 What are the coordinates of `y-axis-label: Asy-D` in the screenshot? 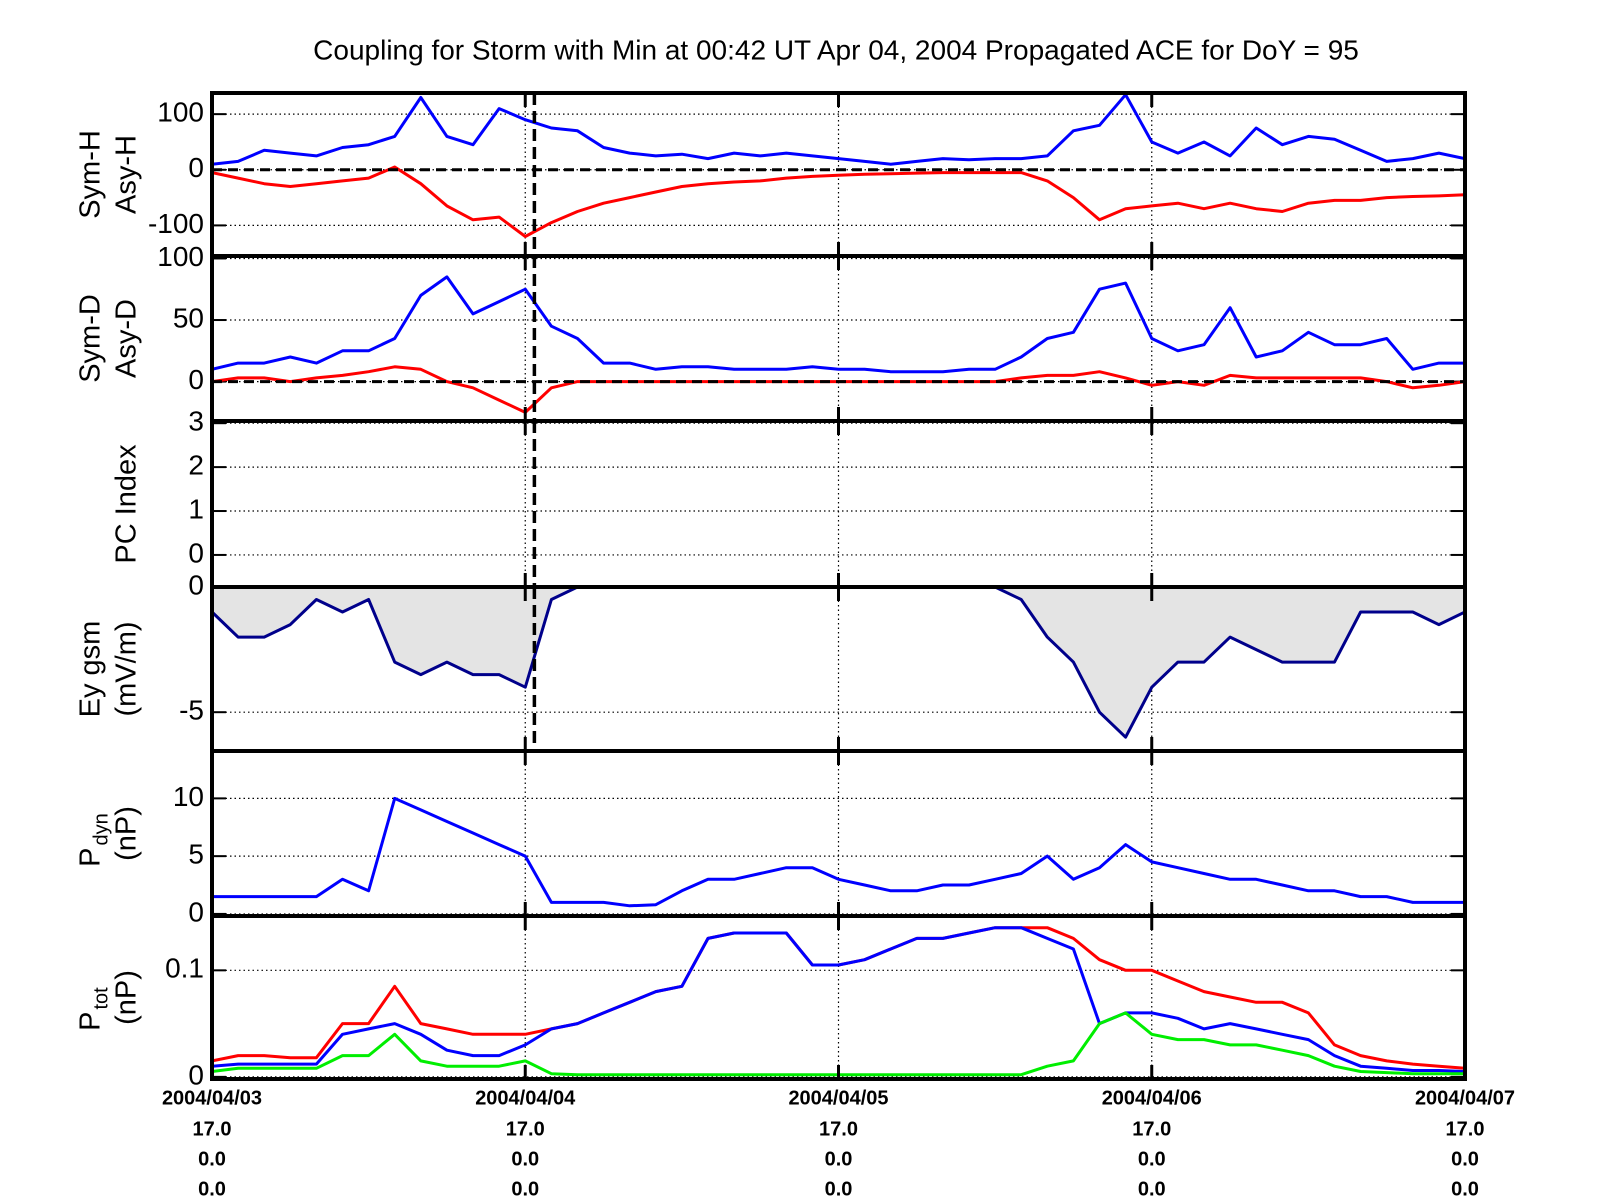 It's located at (127, 338).